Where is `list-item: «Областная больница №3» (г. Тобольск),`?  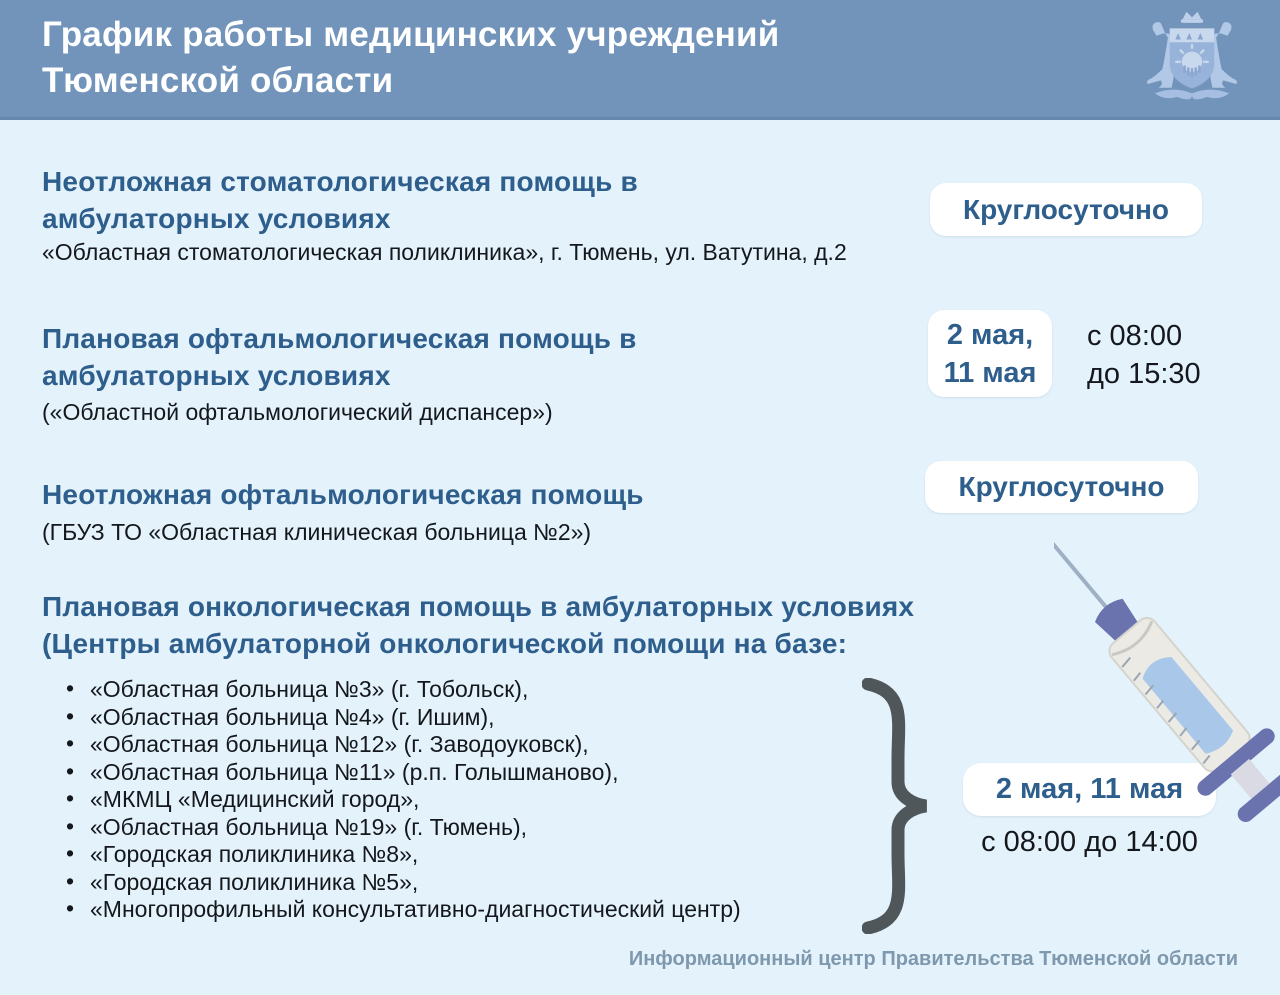
list-item: «Областная больница №3» (г. Тобольск), is located at coordinates (461, 689).